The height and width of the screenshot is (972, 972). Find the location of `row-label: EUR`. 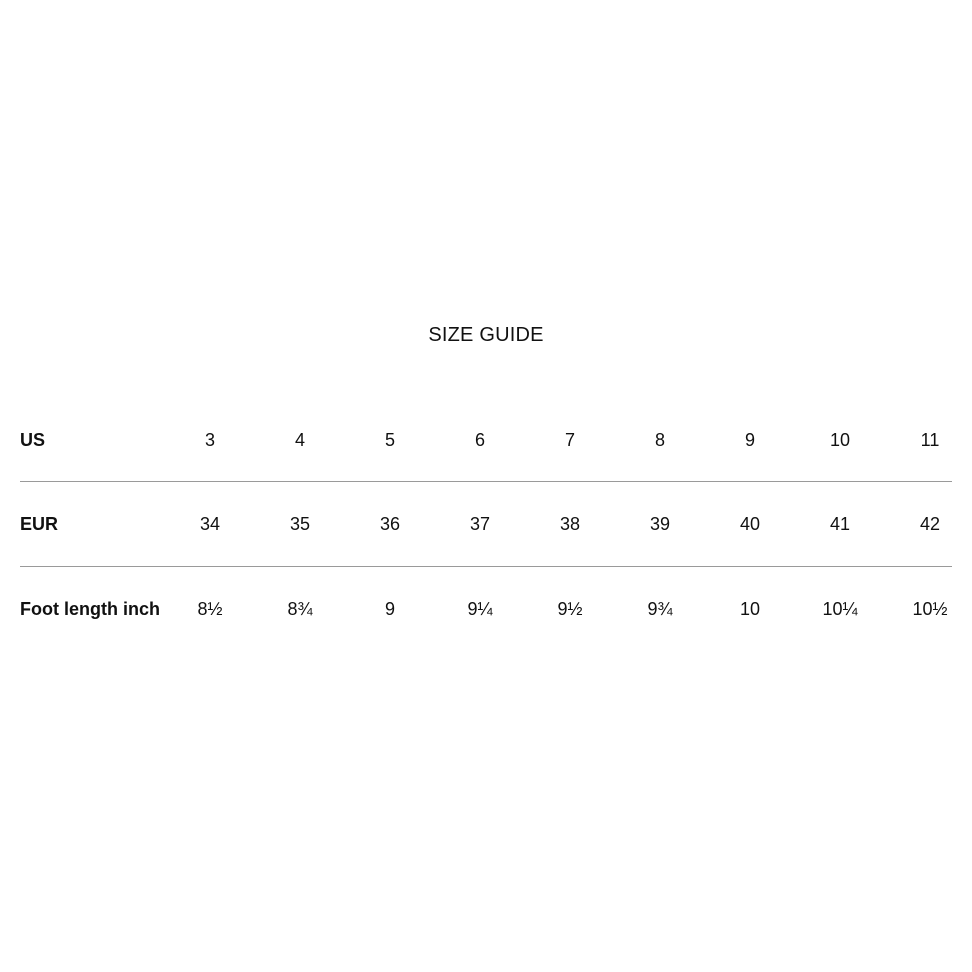

row-label: EUR is located at coordinates (39, 524).